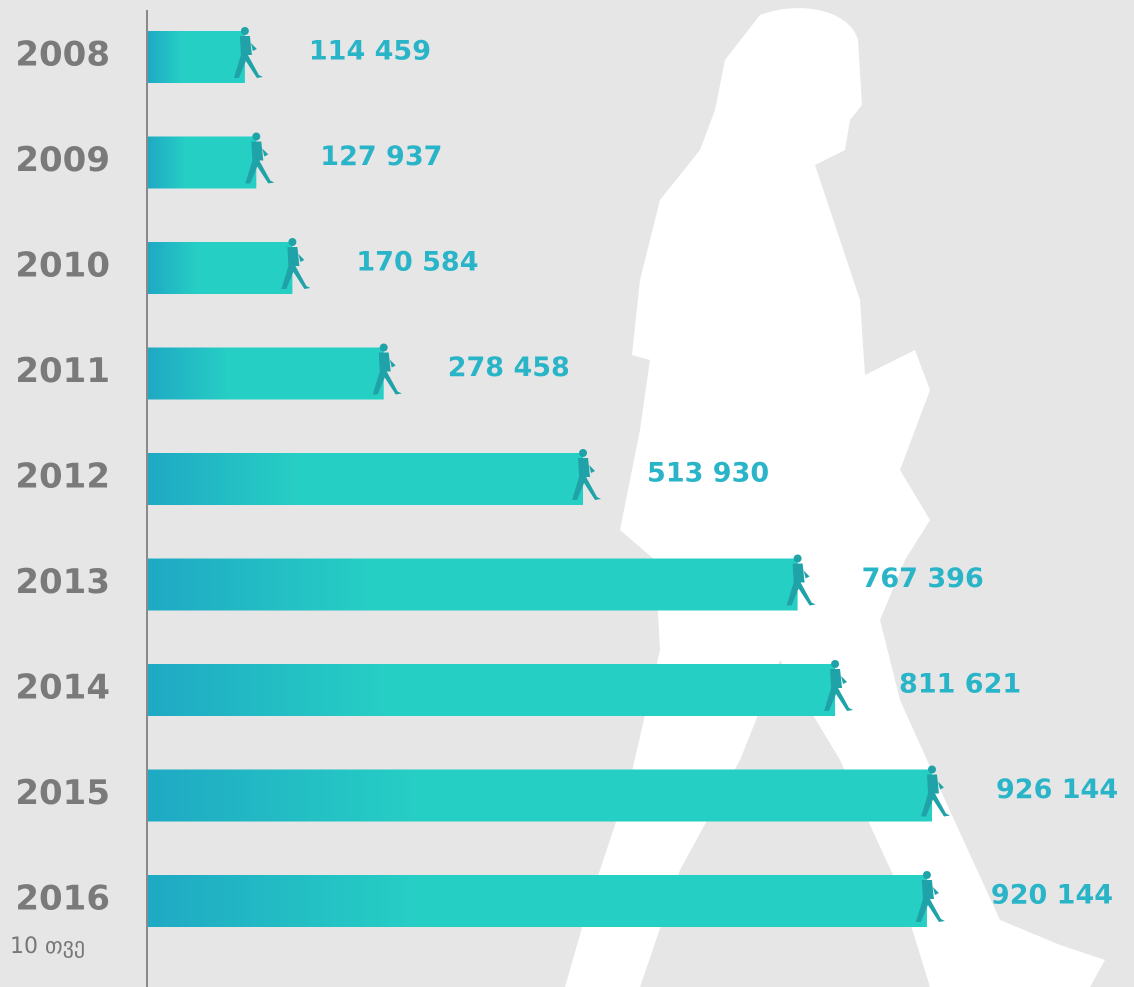  What do you see at coordinates (62, 160) in the screenshot?
I see `y-tick-label: 2009` at bounding box center [62, 160].